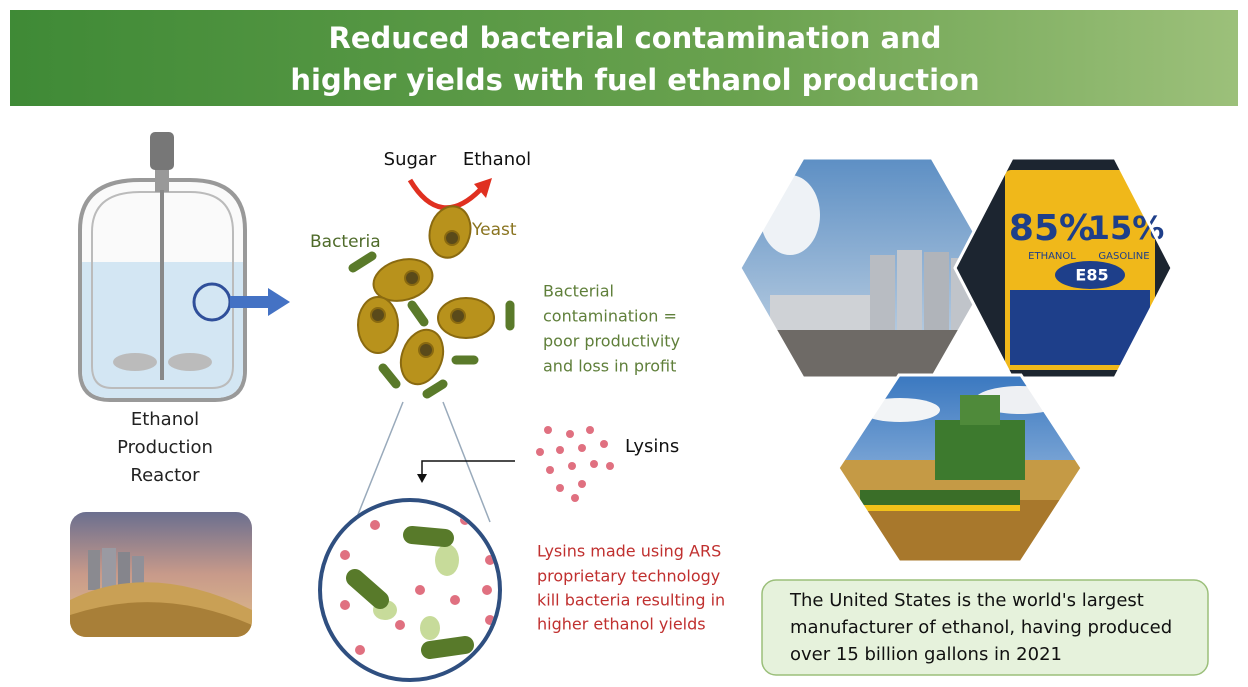 Image resolution: width=1248 pixels, height=687 pixels. Describe the element at coordinates (410, 159) in the screenshot. I see `sugar-label: Sugar` at that location.